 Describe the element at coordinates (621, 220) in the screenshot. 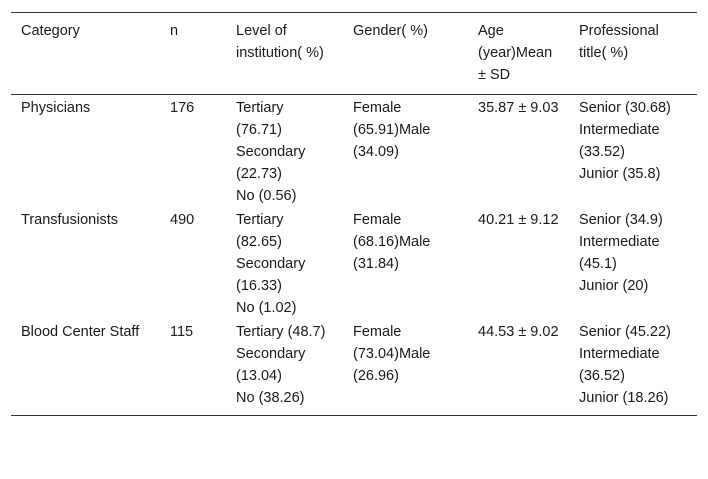

I see `title-senior: Senior (34.9)` at that location.